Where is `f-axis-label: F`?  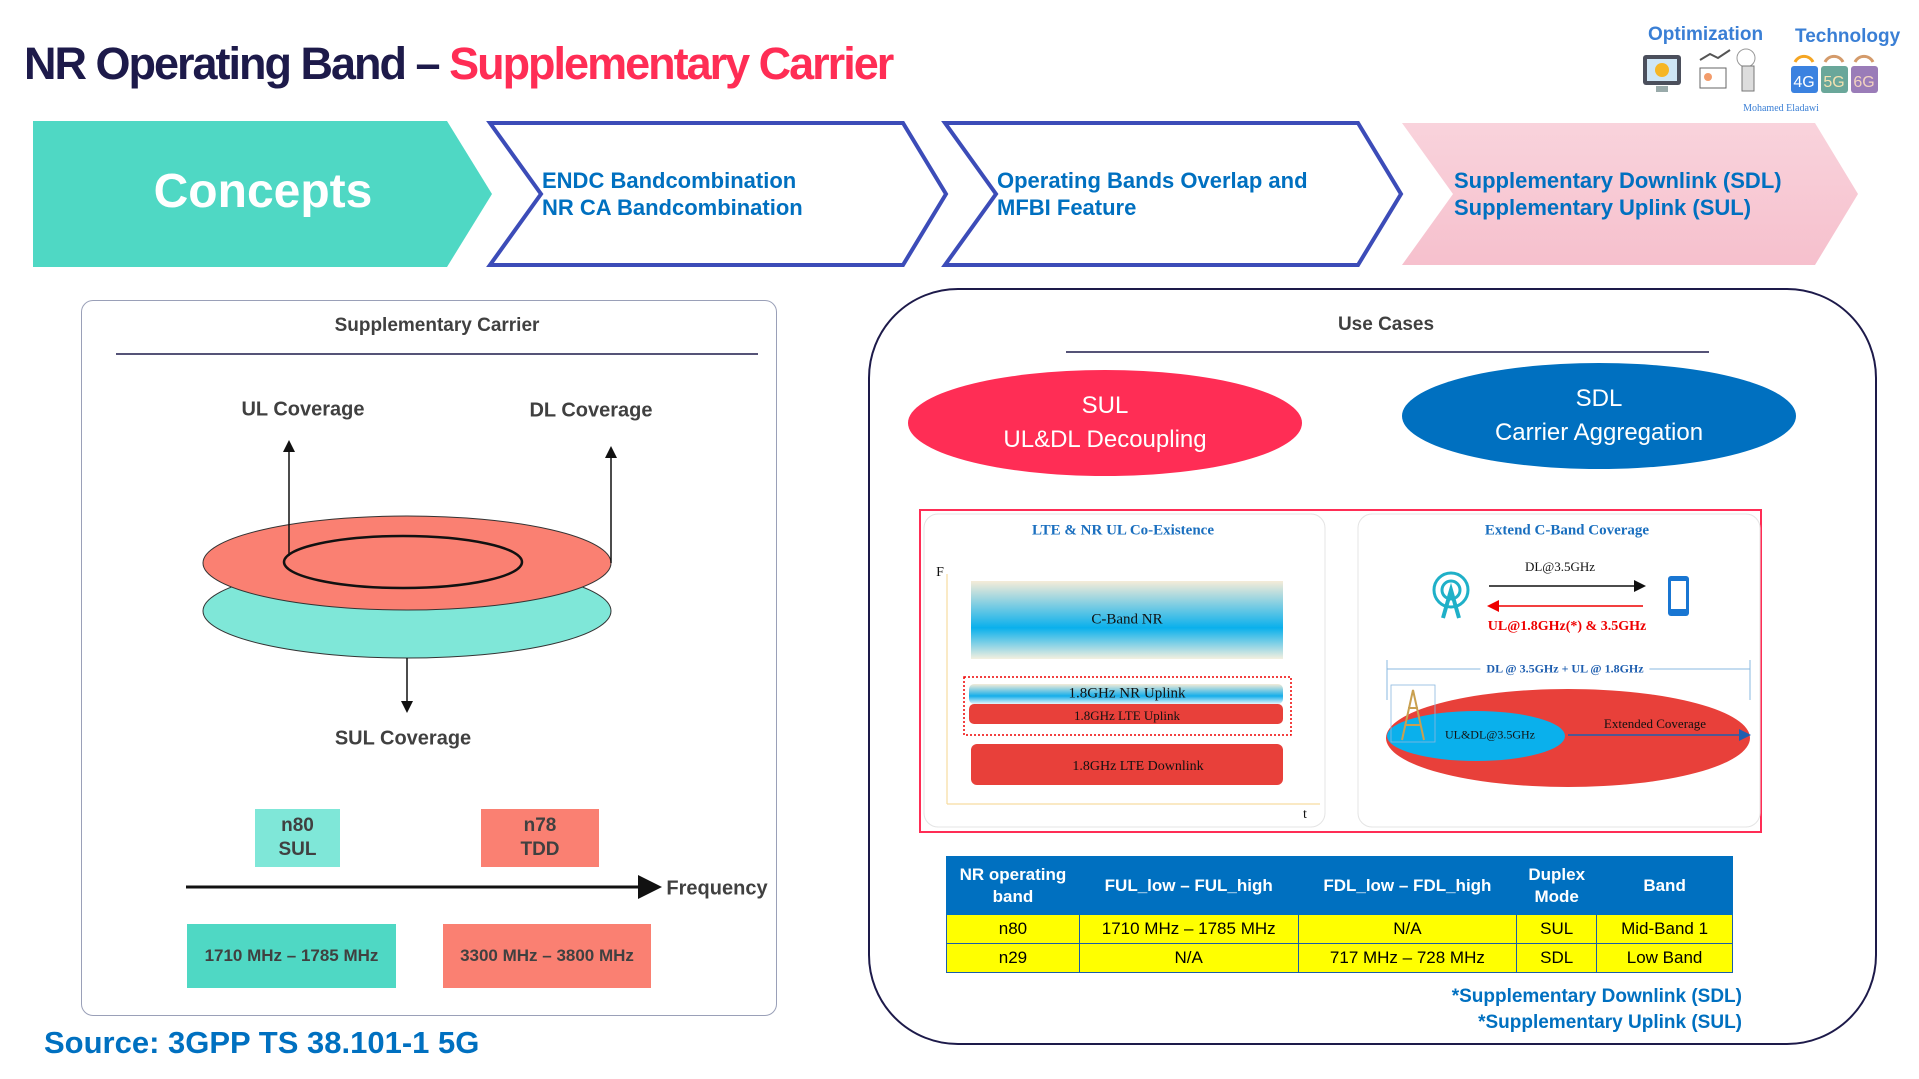
f-axis-label: F is located at coordinates (940, 572).